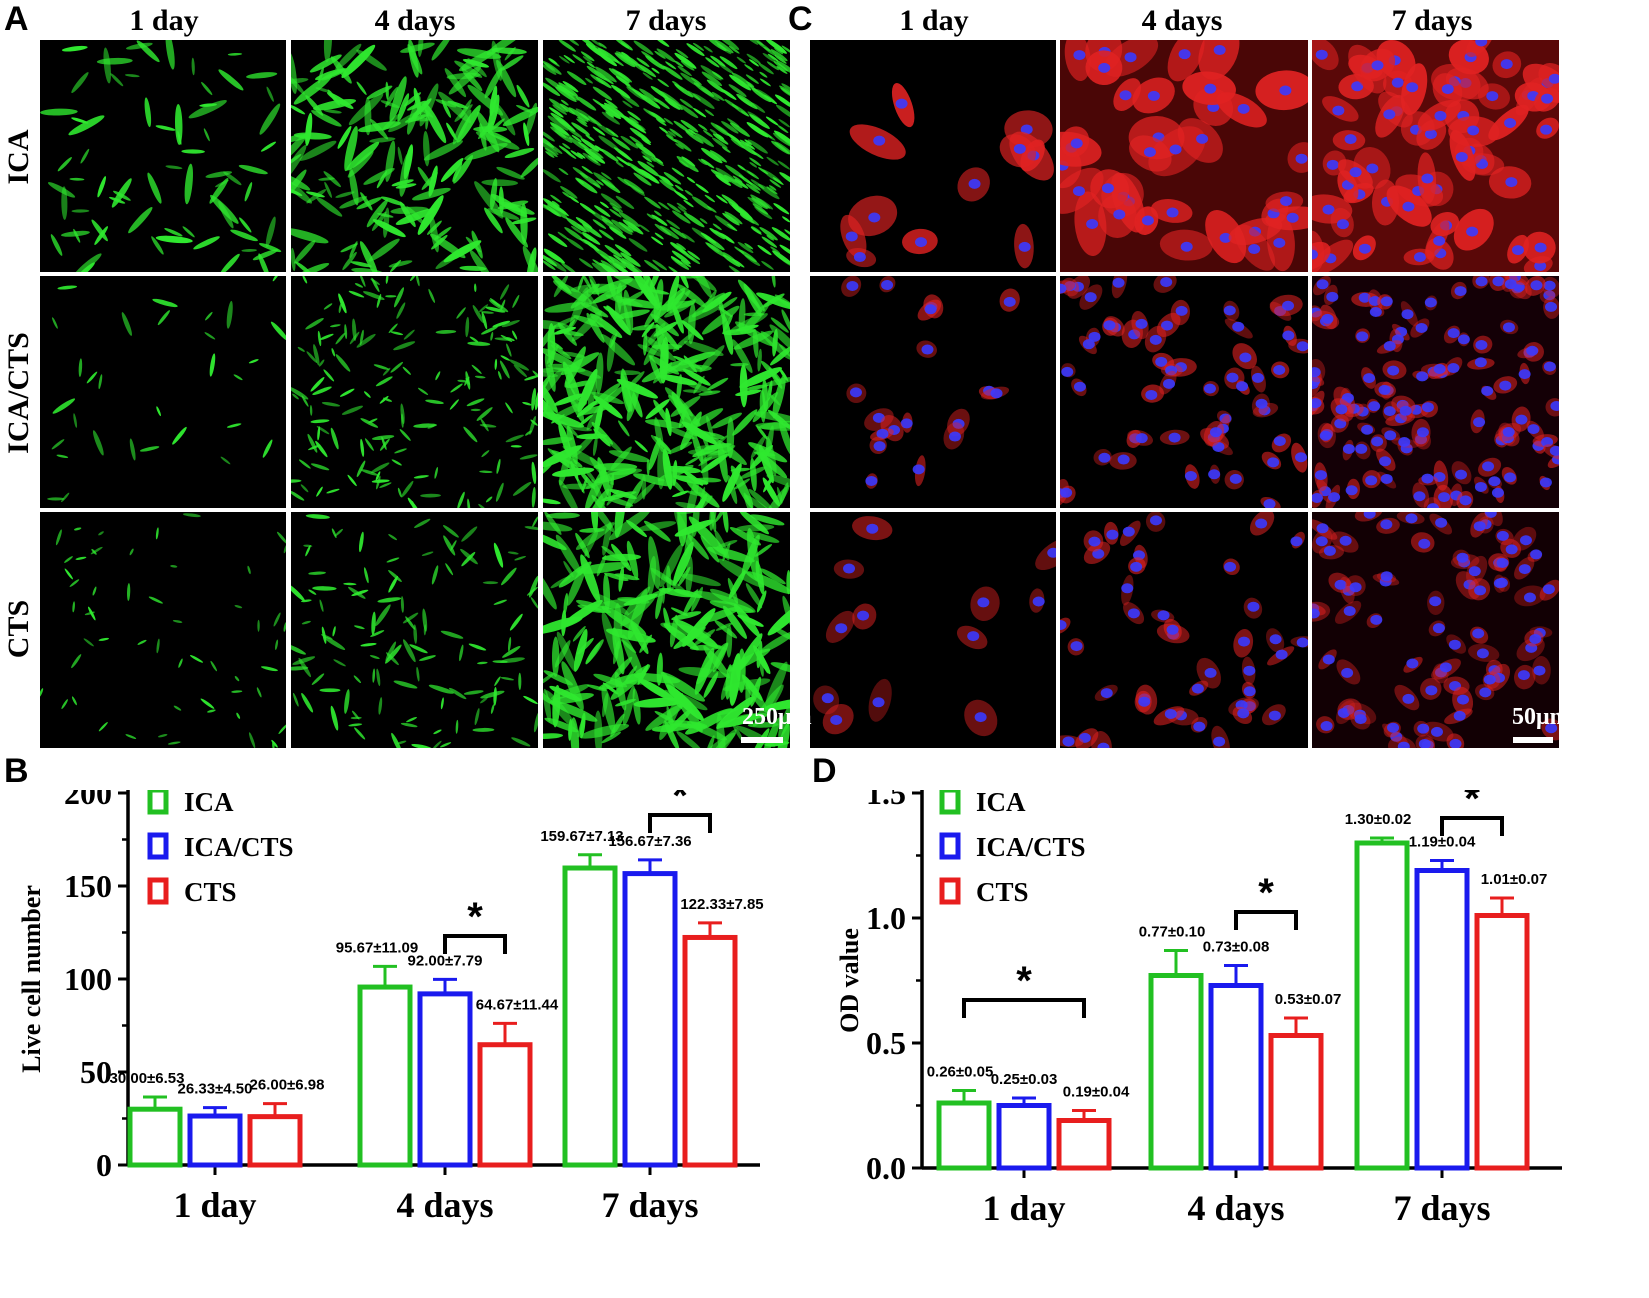 This screenshot has height=1298, width=1649. I want to click on panel-c-image-row3-col3, so click(1435, 630).